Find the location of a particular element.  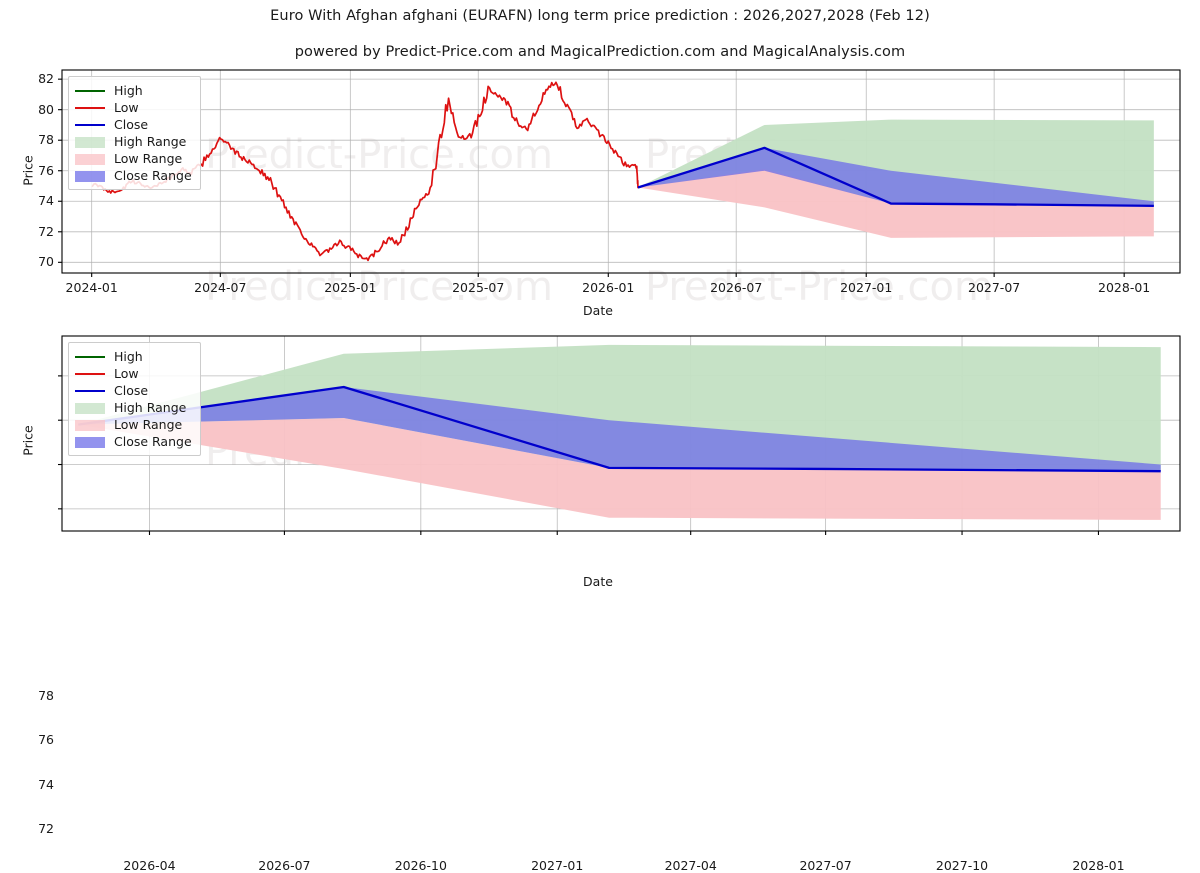

top-chart-legend-item-high: High is located at coordinates (133, 90).